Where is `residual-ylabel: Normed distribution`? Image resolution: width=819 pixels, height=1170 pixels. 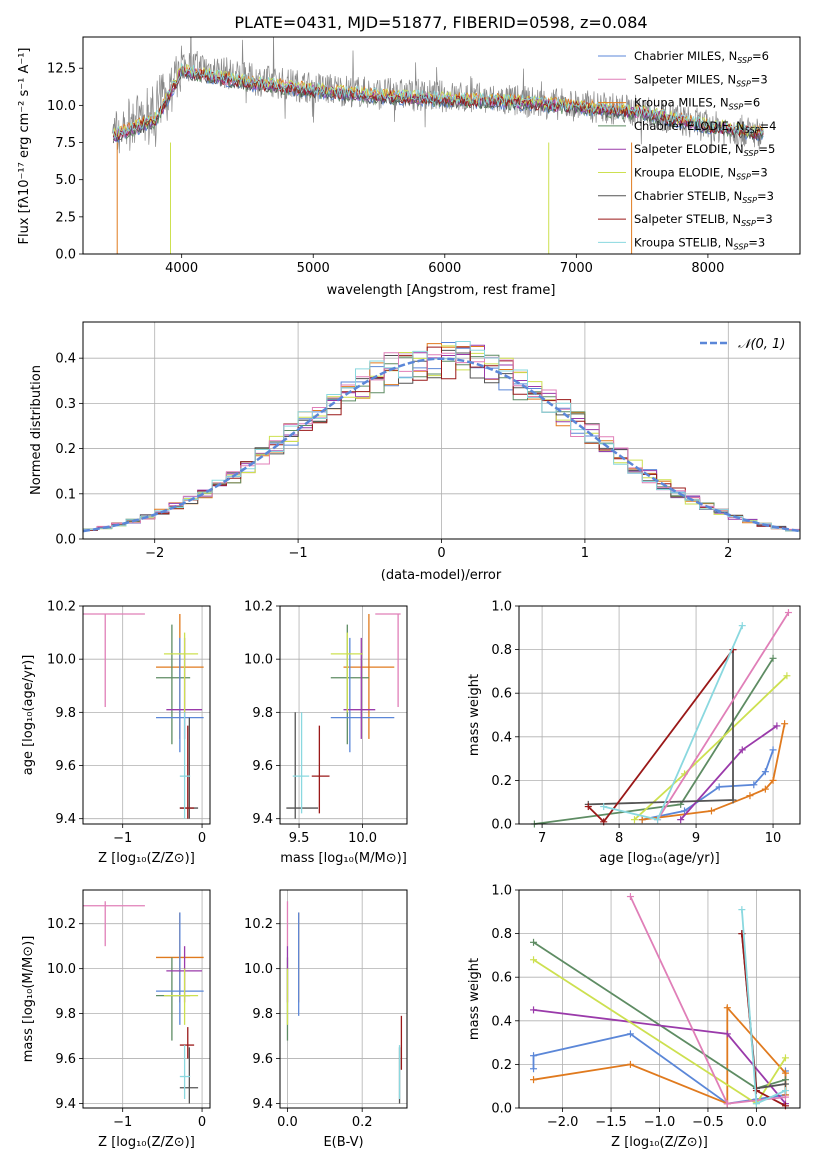 residual-ylabel: Normed distribution is located at coordinates (36, 430).